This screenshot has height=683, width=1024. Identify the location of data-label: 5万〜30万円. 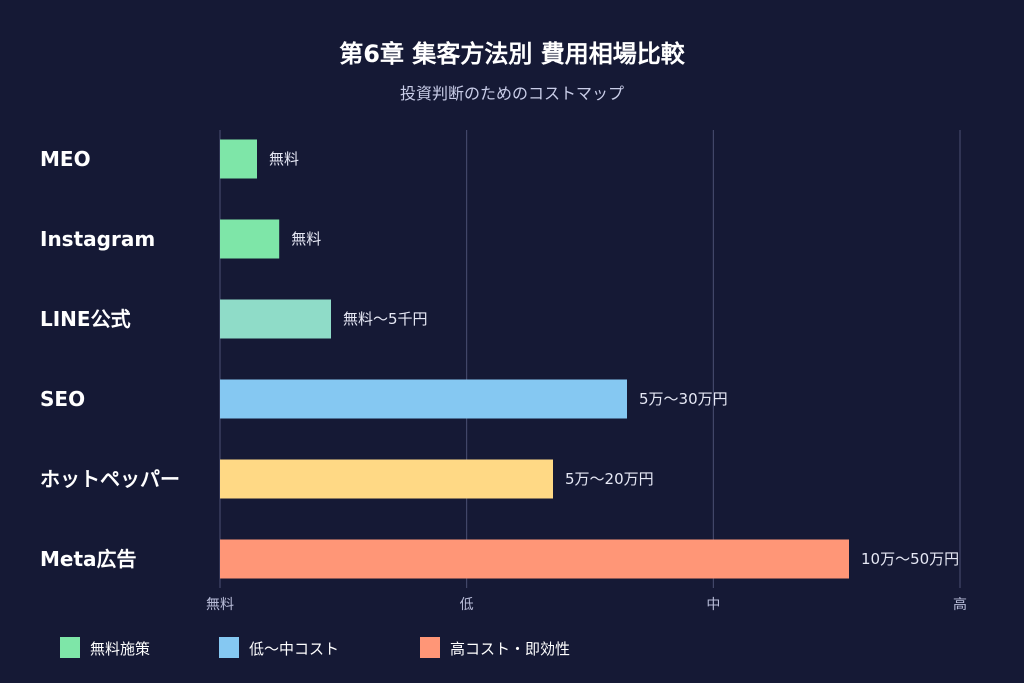
(683, 399).